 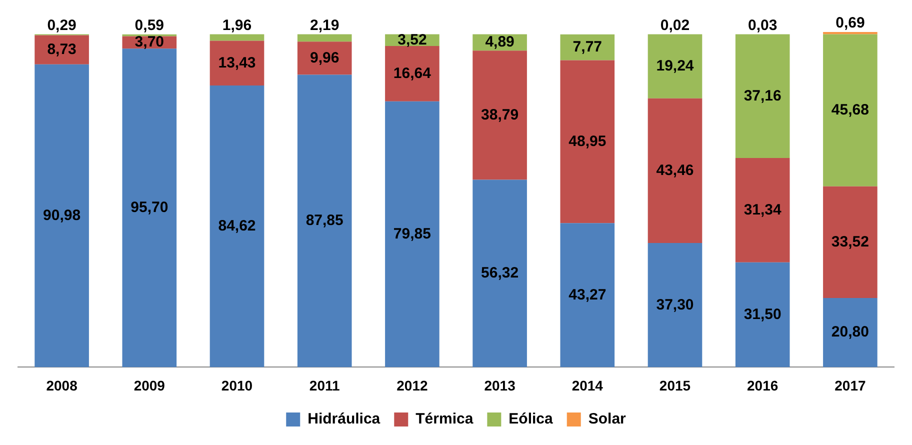 I want to click on data-label: 19,24, so click(x=675, y=65).